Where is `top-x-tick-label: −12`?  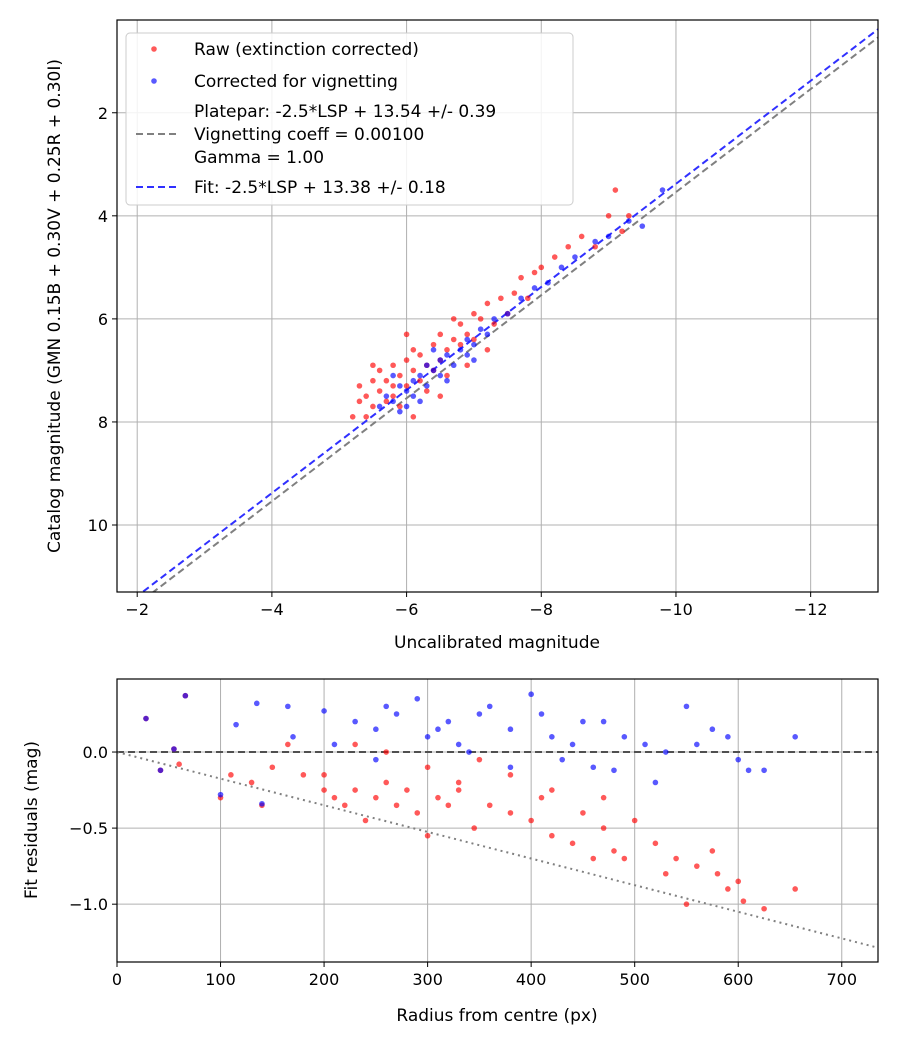
top-x-tick-label: −12 is located at coordinates (811, 609).